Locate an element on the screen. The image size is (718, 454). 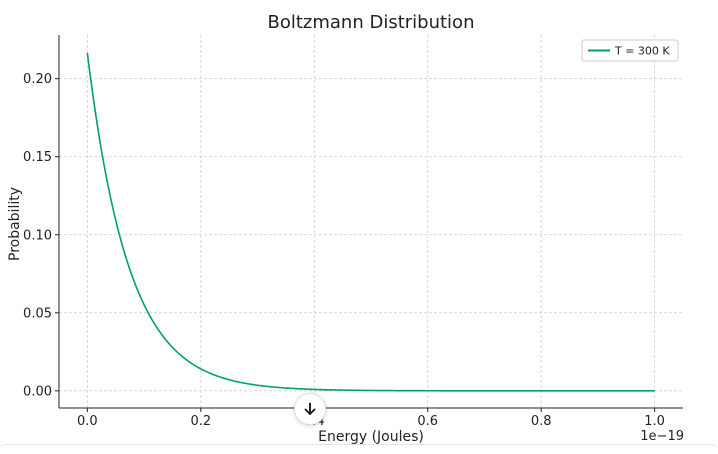
legend-box is located at coordinates (630, 50).